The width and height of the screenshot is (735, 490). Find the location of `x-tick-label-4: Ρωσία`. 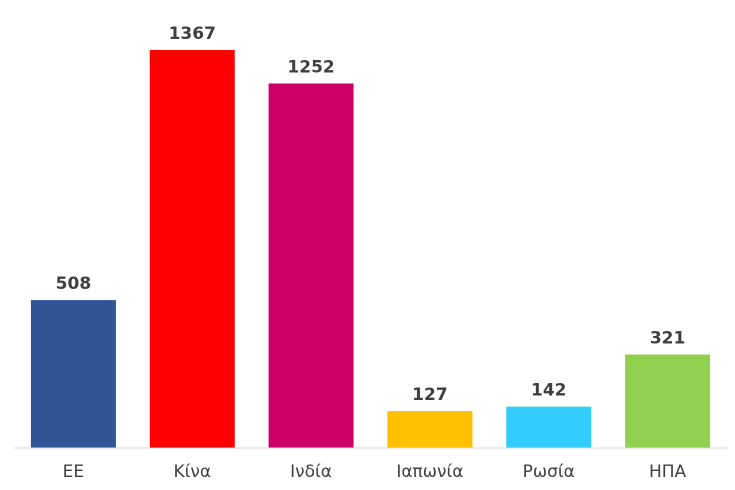

x-tick-label-4: Ρωσία is located at coordinates (549, 472).